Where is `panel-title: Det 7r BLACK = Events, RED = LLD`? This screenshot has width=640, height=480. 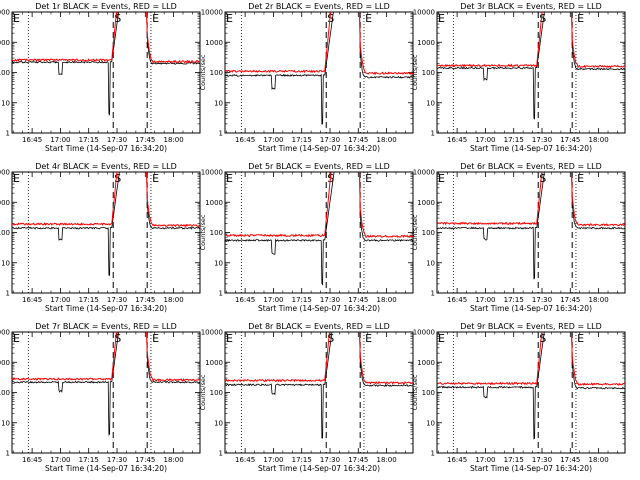
panel-title: Det 7r BLACK = Events, RED = LLD is located at coordinates (106, 326).